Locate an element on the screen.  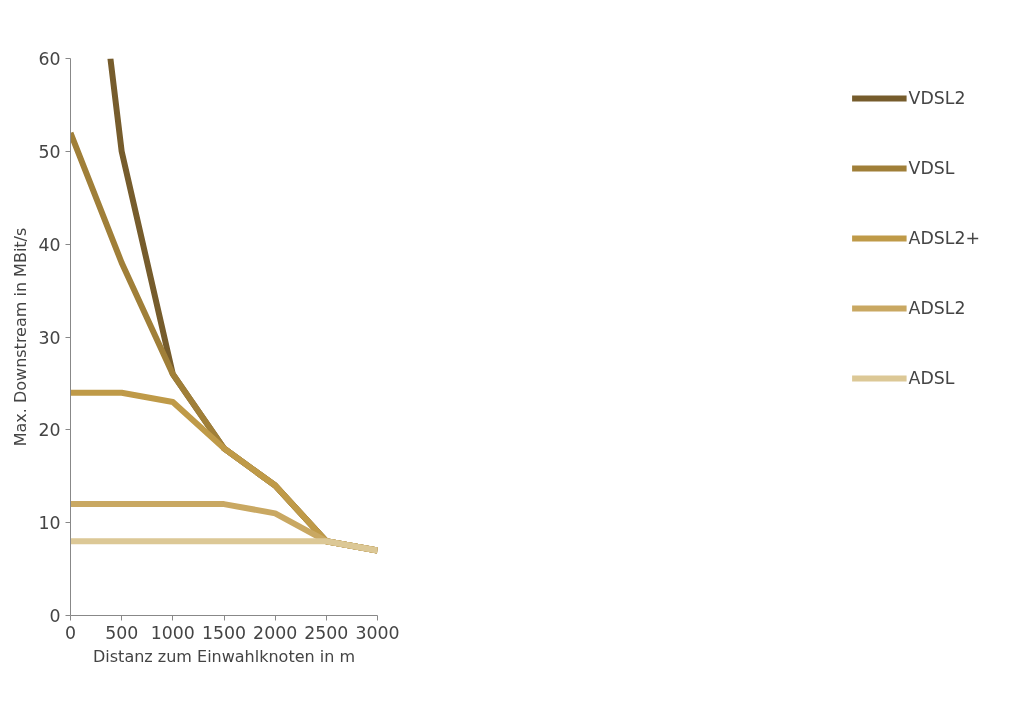
y-tick-label: 30 is located at coordinates (49, 337).